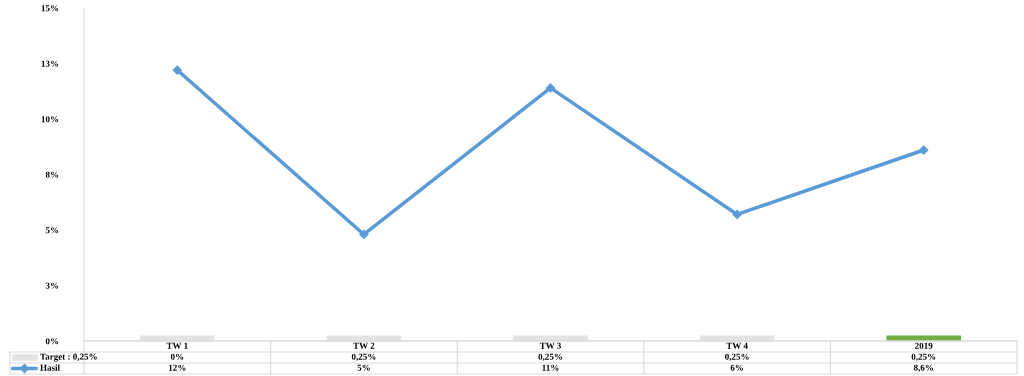 Image resolution: width=1024 pixels, height=376 pixels. Describe the element at coordinates (737, 345) in the screenshot. I see `x-tick-label: TW 4` at that location.